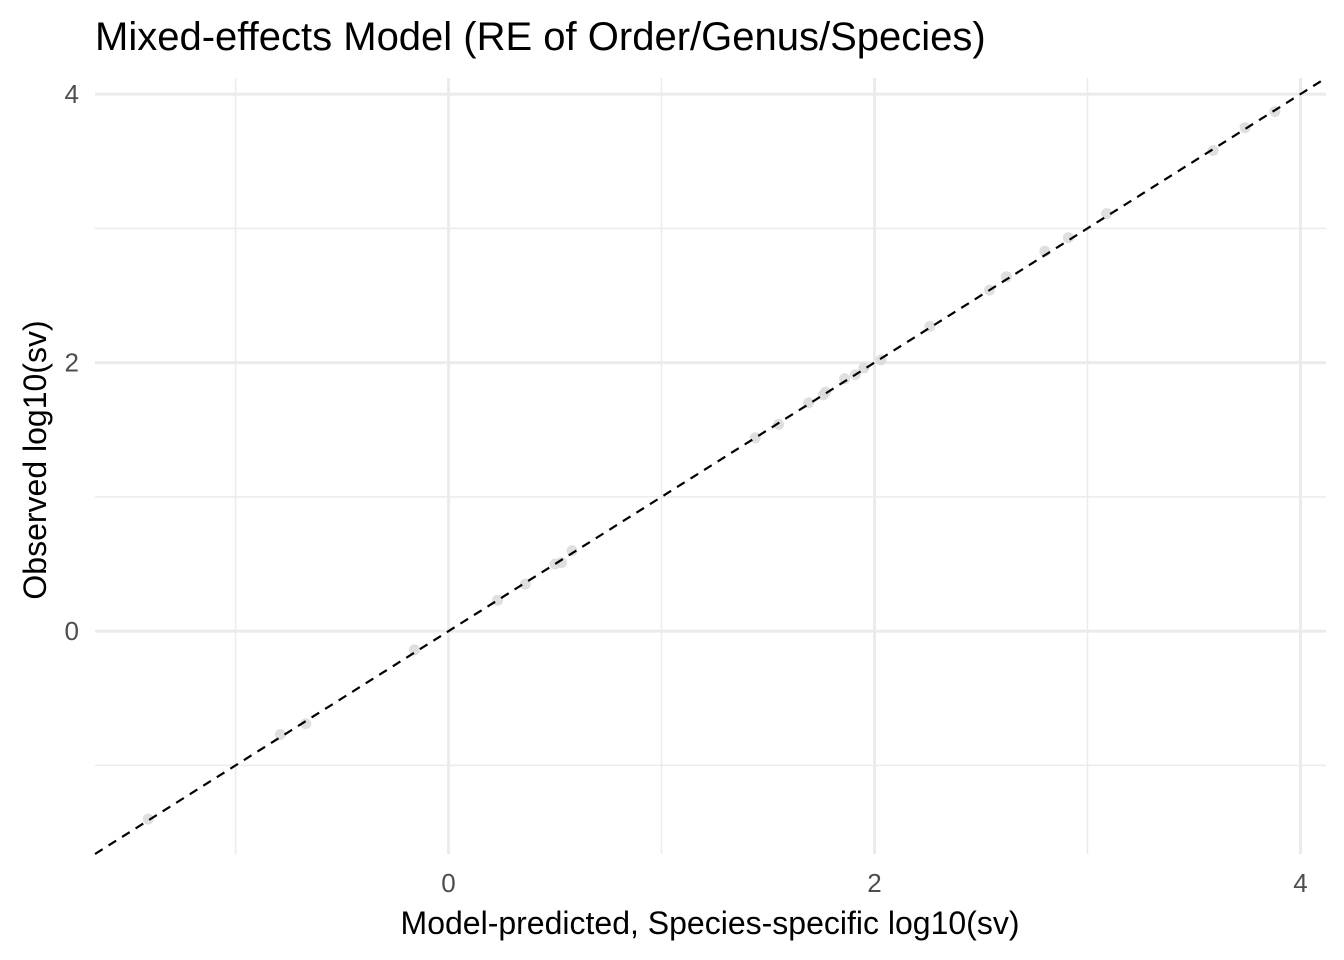 The width and height of the screenshot is (1344, 960). What do you see at coordinates (72, 631) in the screenshot?
I see `y-tick-label: 0` at bounding box center [72, 631].